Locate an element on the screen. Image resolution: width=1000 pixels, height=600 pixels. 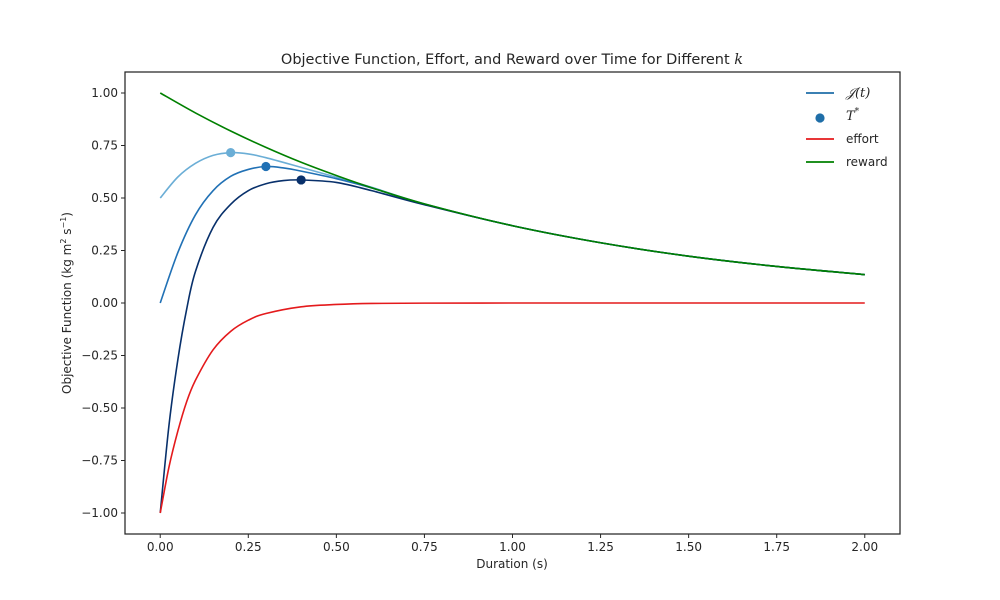
x-axis-label: Duration (s) is located at coordinates (512, 564).